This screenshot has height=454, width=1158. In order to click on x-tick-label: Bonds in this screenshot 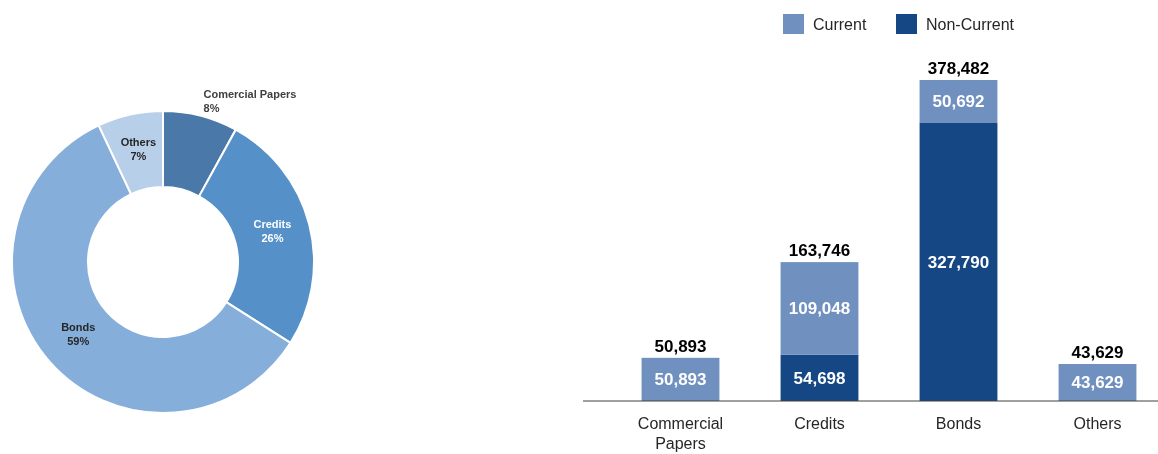, I will do `click(958, 423)`.